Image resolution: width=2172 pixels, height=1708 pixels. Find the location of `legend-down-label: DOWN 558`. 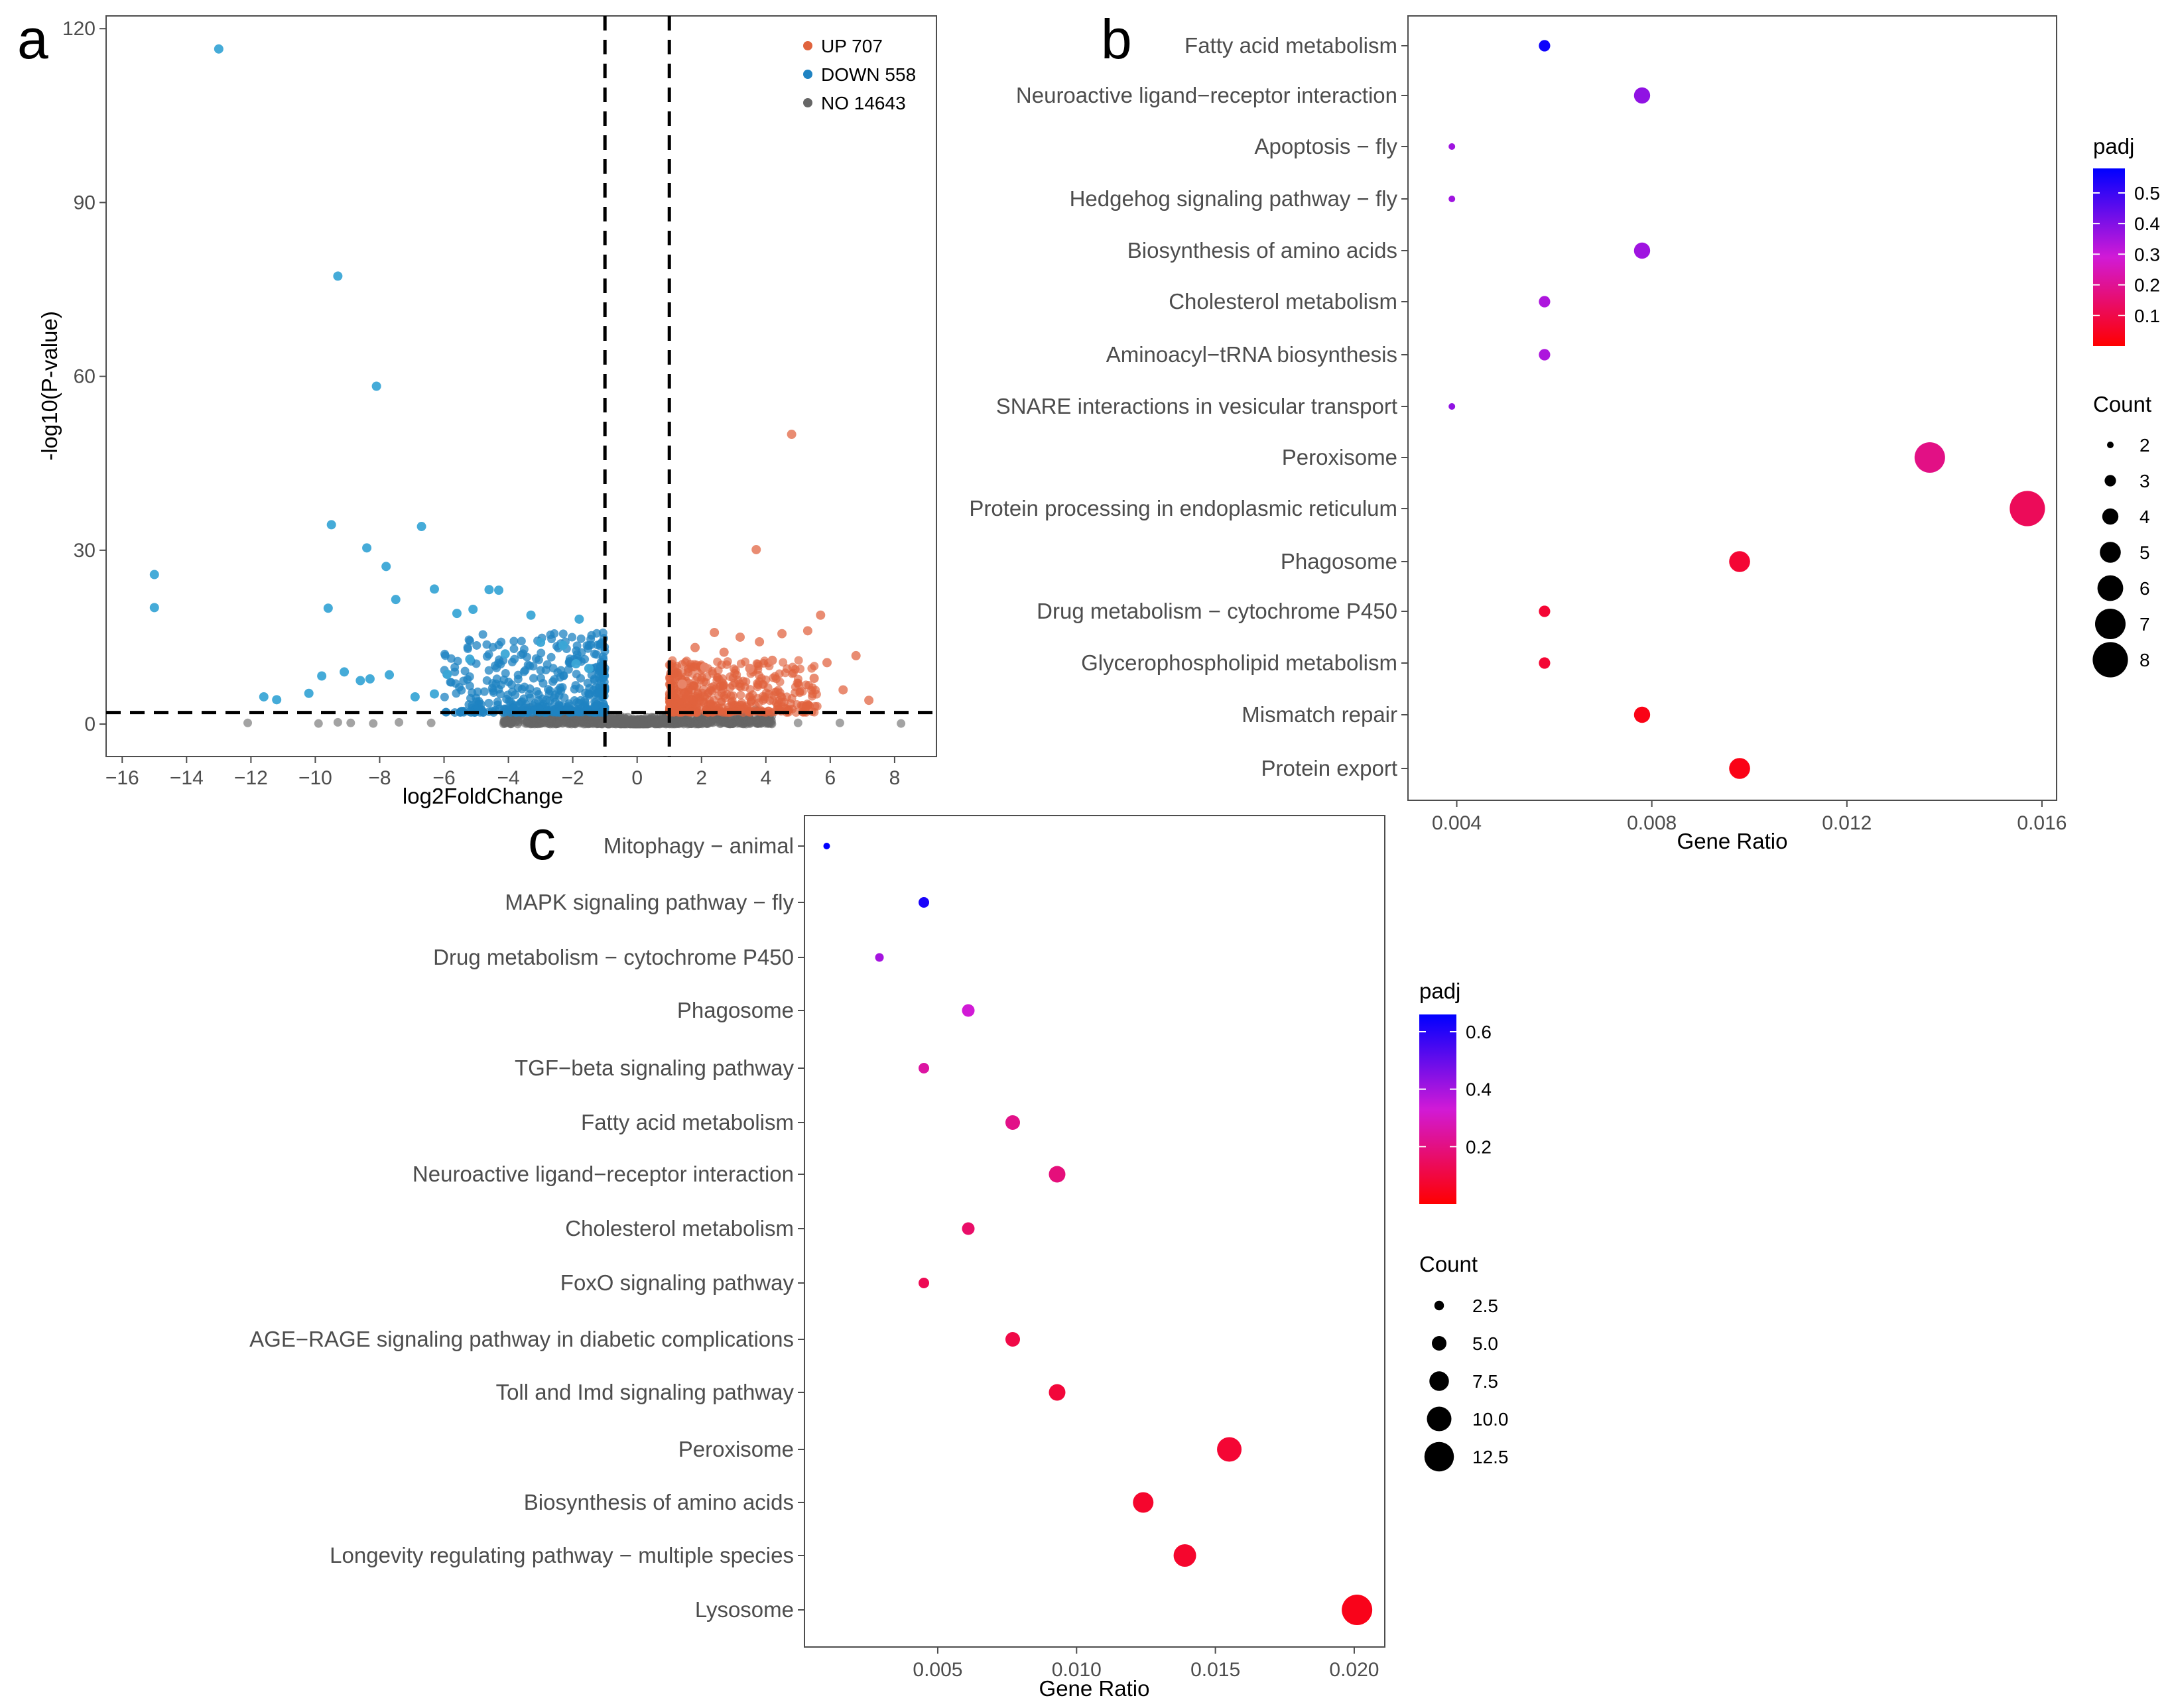

legend-down-label: DOWN 558 is located at coordinates (868, 74).